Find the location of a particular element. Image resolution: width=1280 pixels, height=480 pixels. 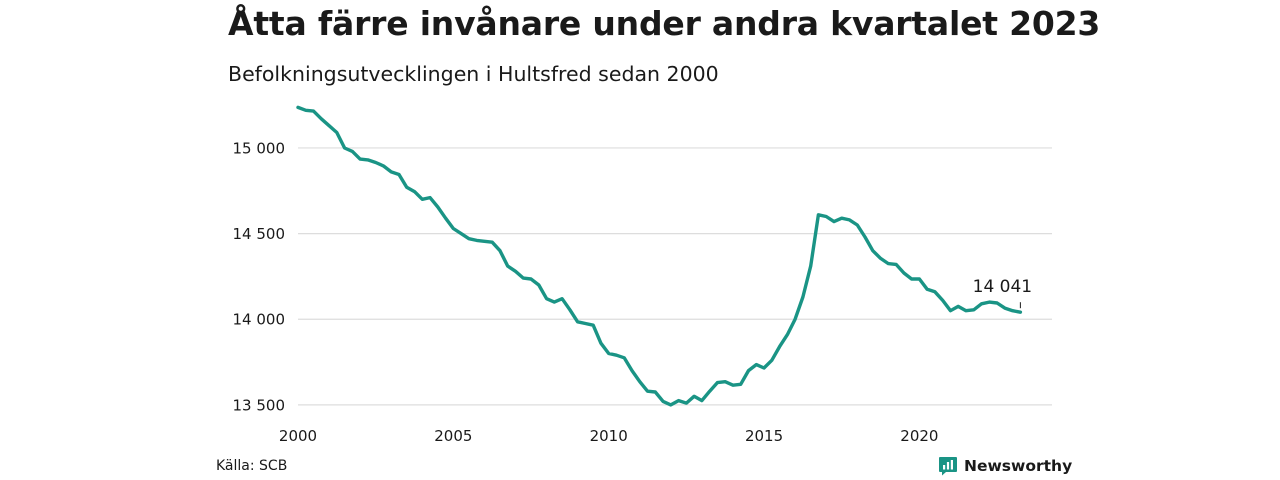

end-value-label: 14 041 is located at coordinates (1002, 287).